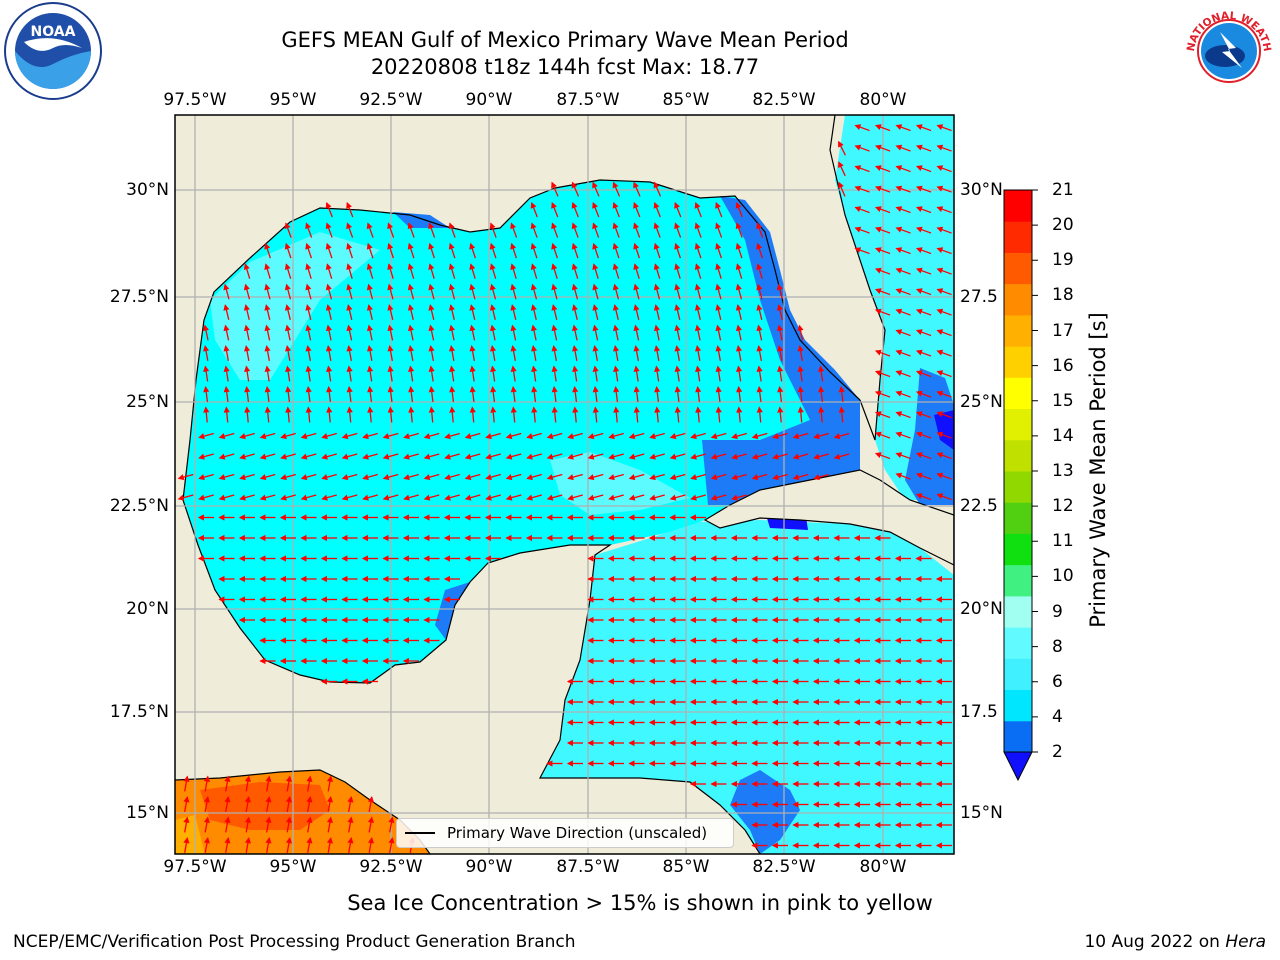 The height and width of the screenshot is (960, 1280). I want to click on right-lat-label: 15°N, so click(981, 813).